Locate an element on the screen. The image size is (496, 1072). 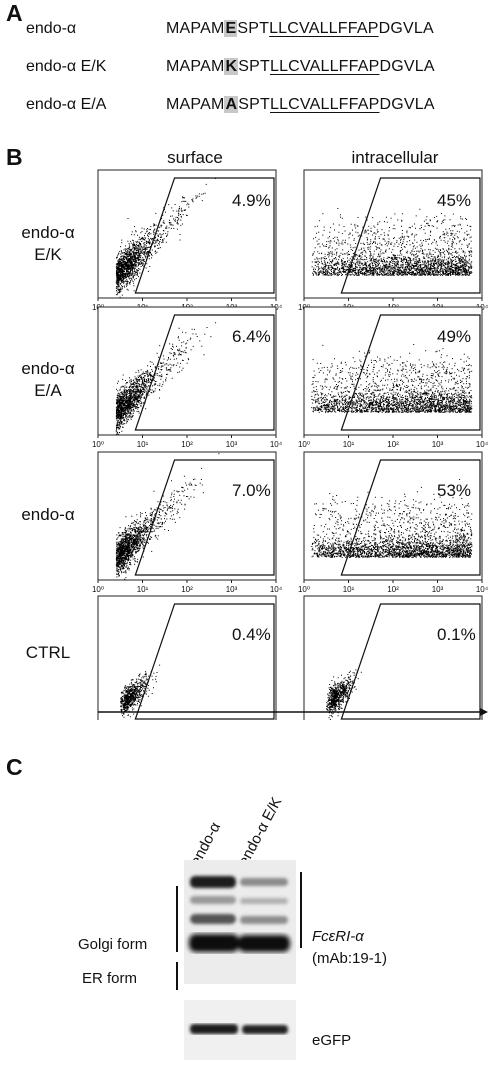
sequence-row: MAPAMASPTLLCVALLFFAPDGVLA is located at coordinates (300, 105).